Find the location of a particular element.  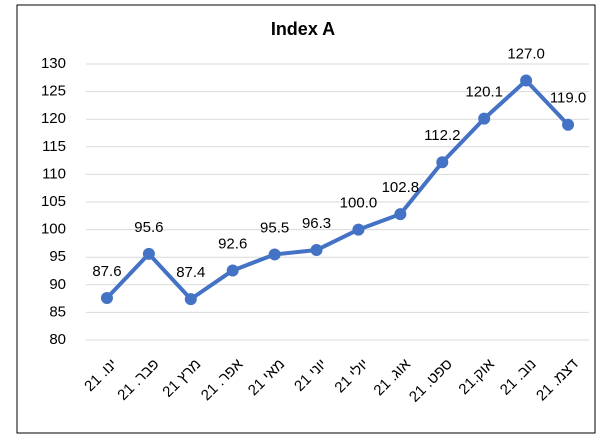

y-tick-label: 100 is located at coordinates (53, 229).